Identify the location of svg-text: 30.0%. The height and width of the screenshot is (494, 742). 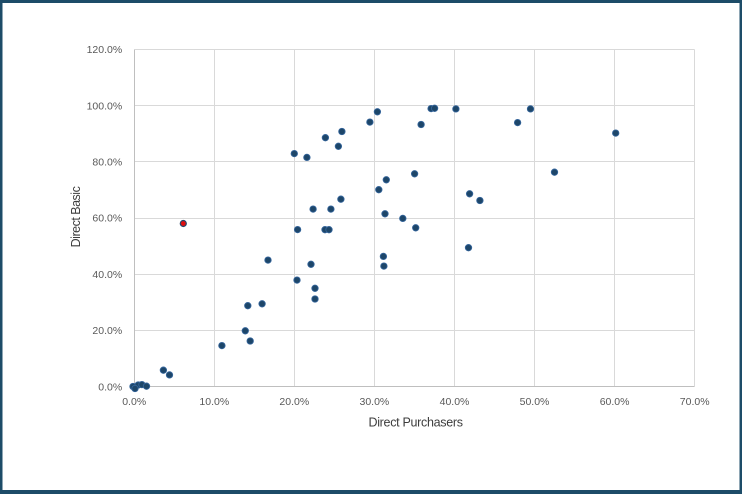
(375, 402).